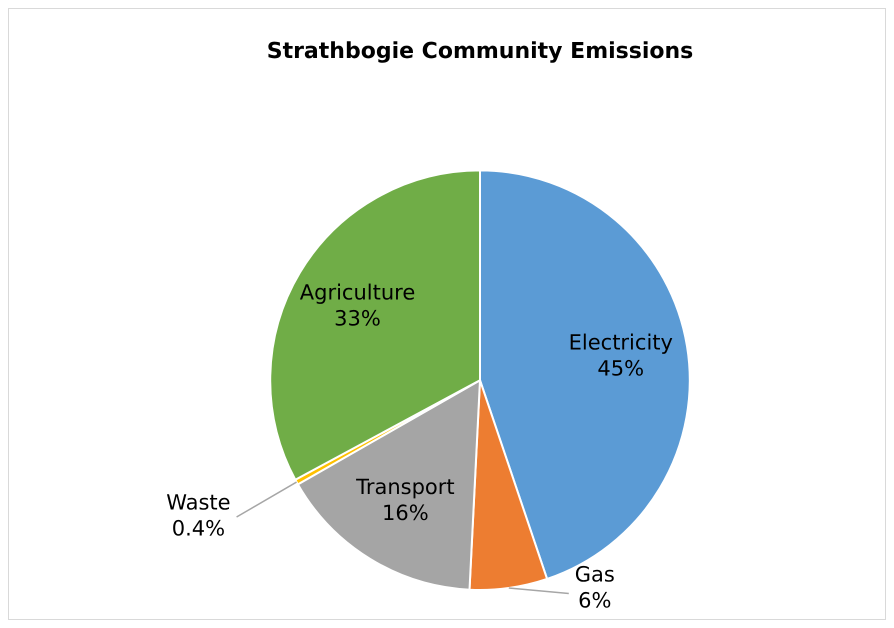  I want to click on slice-label: Gas, so click(594, 574).